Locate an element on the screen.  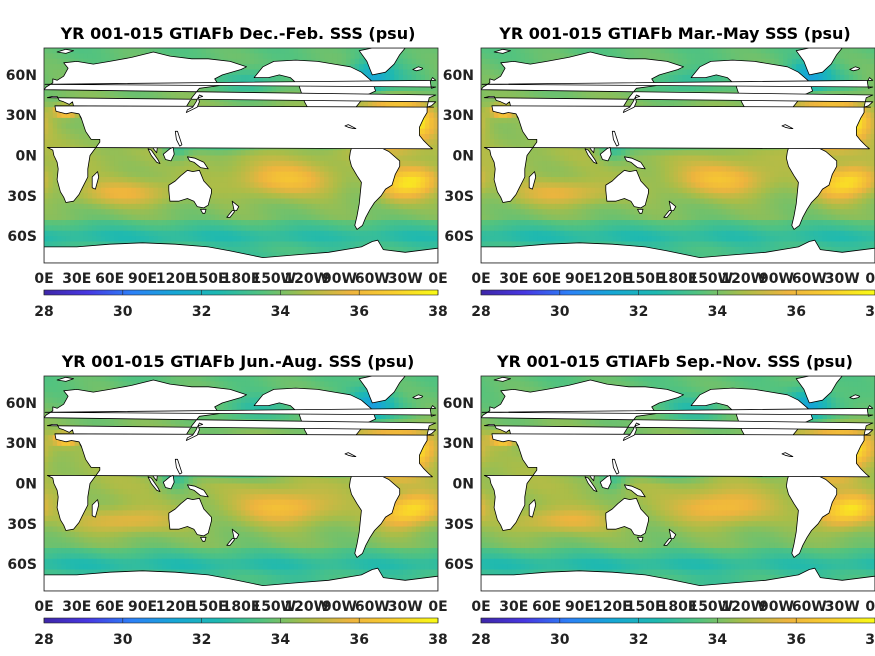
land-americaS is located at coordinates (811, 513).